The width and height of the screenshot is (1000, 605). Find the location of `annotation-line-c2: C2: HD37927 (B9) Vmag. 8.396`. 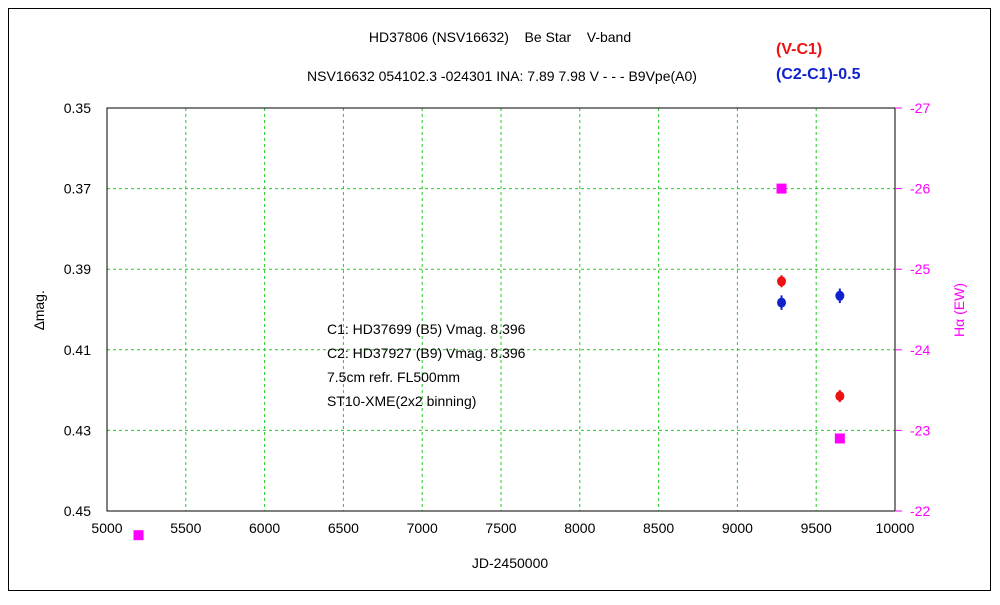

annotation-line-c2: C2: HD37927 (B9) Vmag. 8.396 is located at coordinates (426, 353).